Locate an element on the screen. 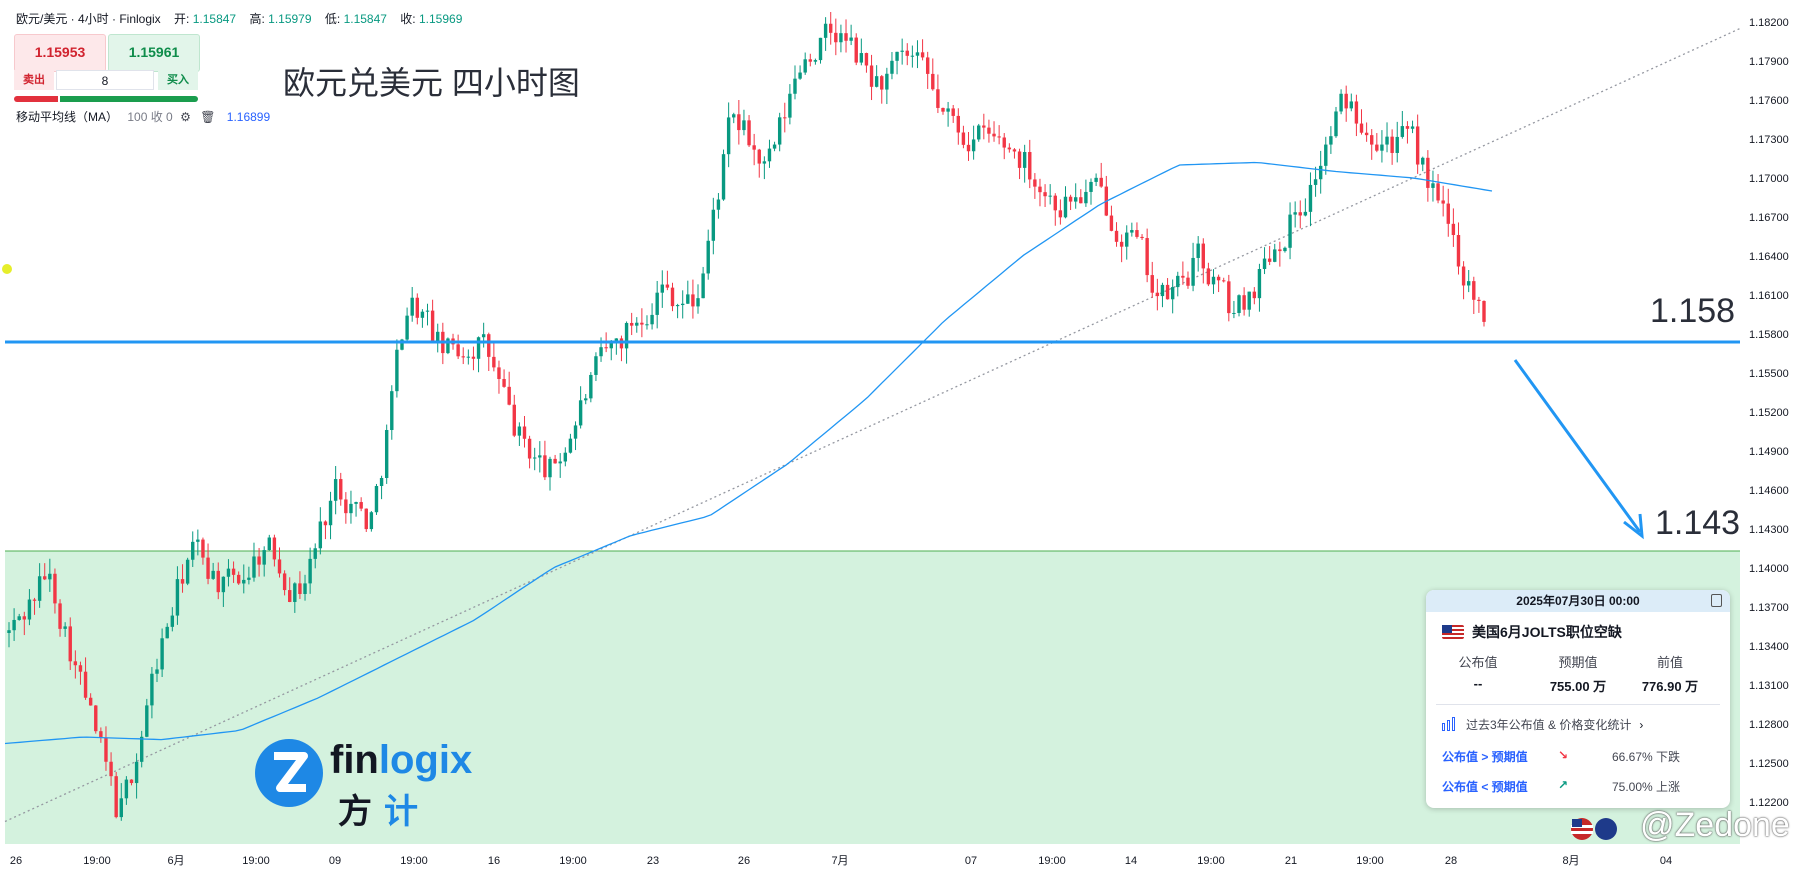 The height and width of the screenshot is (877, 1798). x-tick-label: 23 is located at coordinates (653, 861).